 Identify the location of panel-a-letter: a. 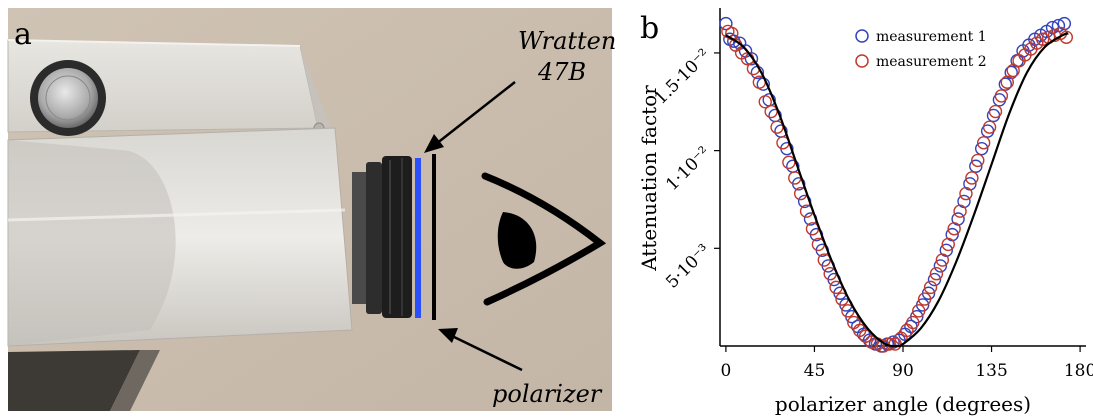
(23, 34).